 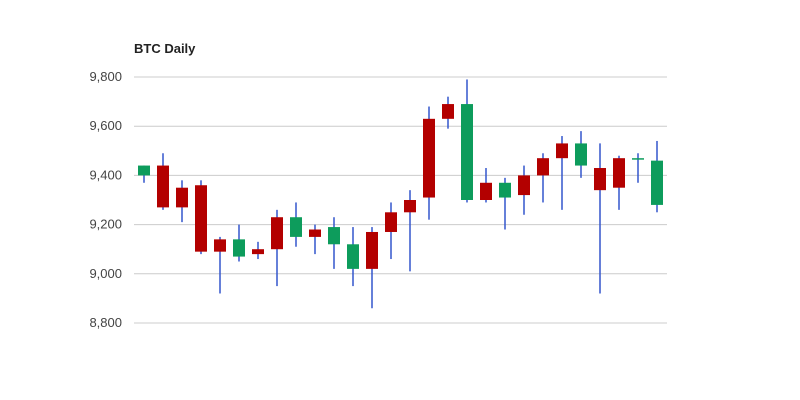 What do you see at coordinates (165, 48) in the screenshot?
I see `chart-title: BTC Daily` at bounding box center [165, 48].